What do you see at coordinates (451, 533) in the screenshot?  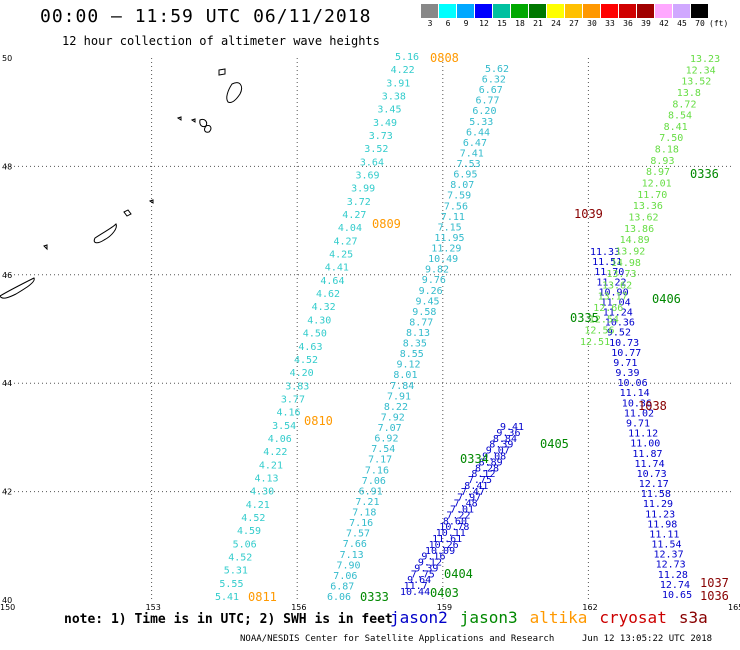 I see `swh-observation: 10.11` at bounding box center [451, 533].